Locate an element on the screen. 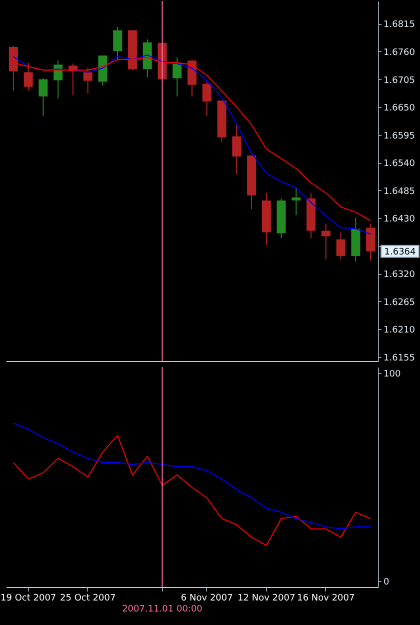 This screenshot has width=420, height=625. y-tick-label: 1.6485 is located at coordinates (399, 191).